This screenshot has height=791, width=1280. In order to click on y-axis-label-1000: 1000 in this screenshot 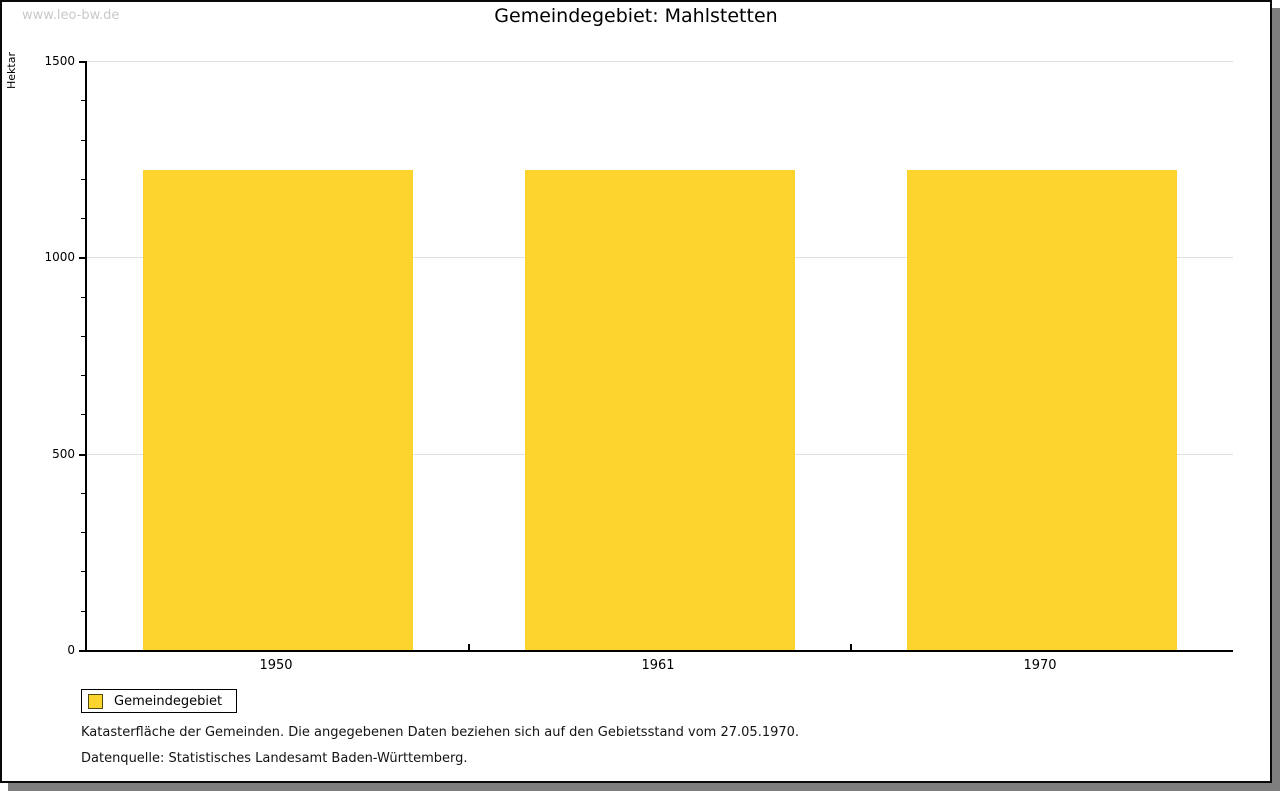, I will do `click(59, 257)`.